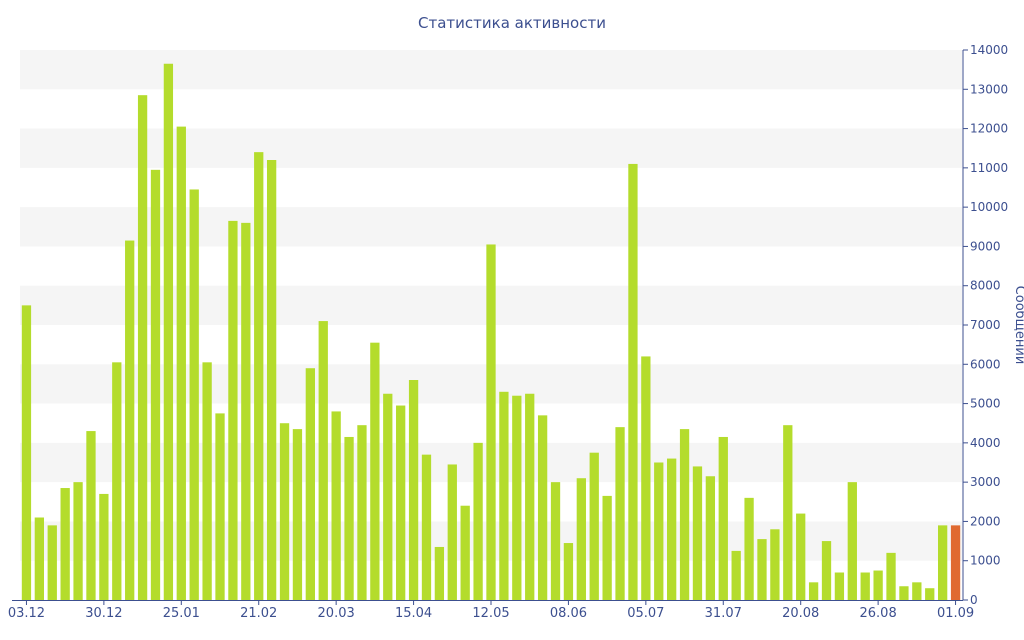 The height and width of the screenshot is (640, 1024). Describe the element at coordinates (985, 561) in the screenshot. I see `y-tick-label: 1000` at that location.